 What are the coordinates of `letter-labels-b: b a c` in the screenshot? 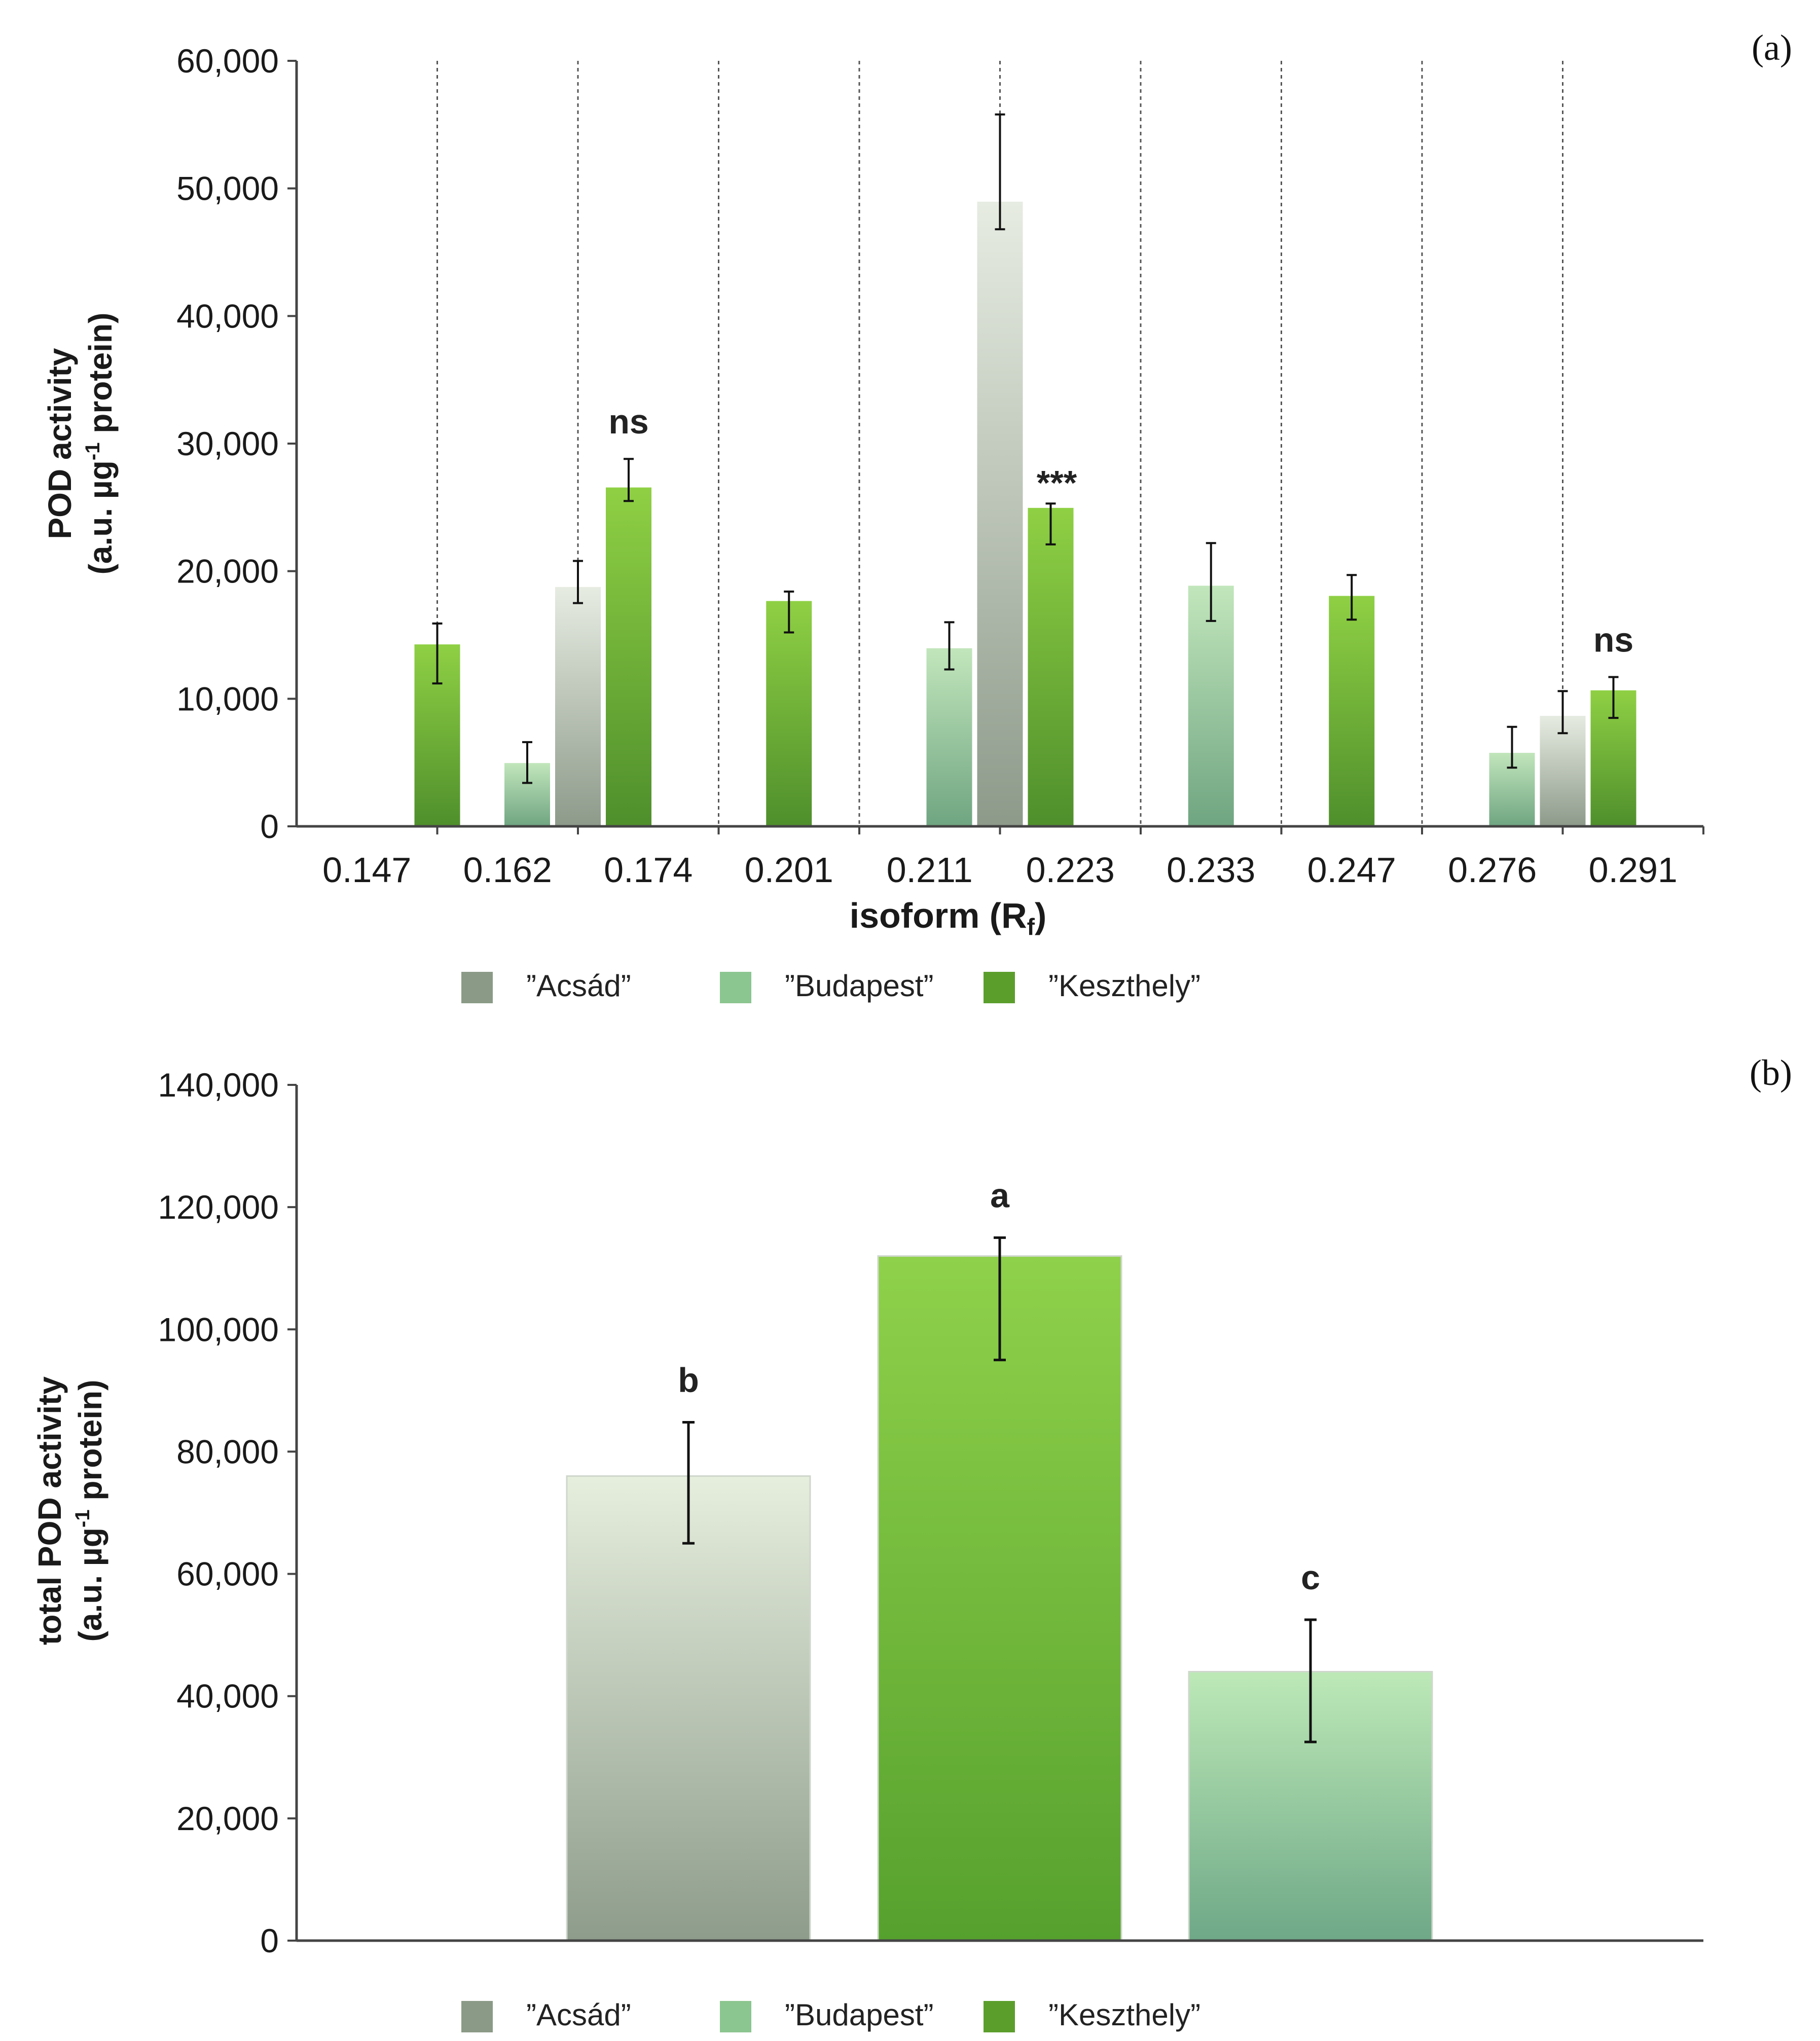 It's located at (999, 1386).